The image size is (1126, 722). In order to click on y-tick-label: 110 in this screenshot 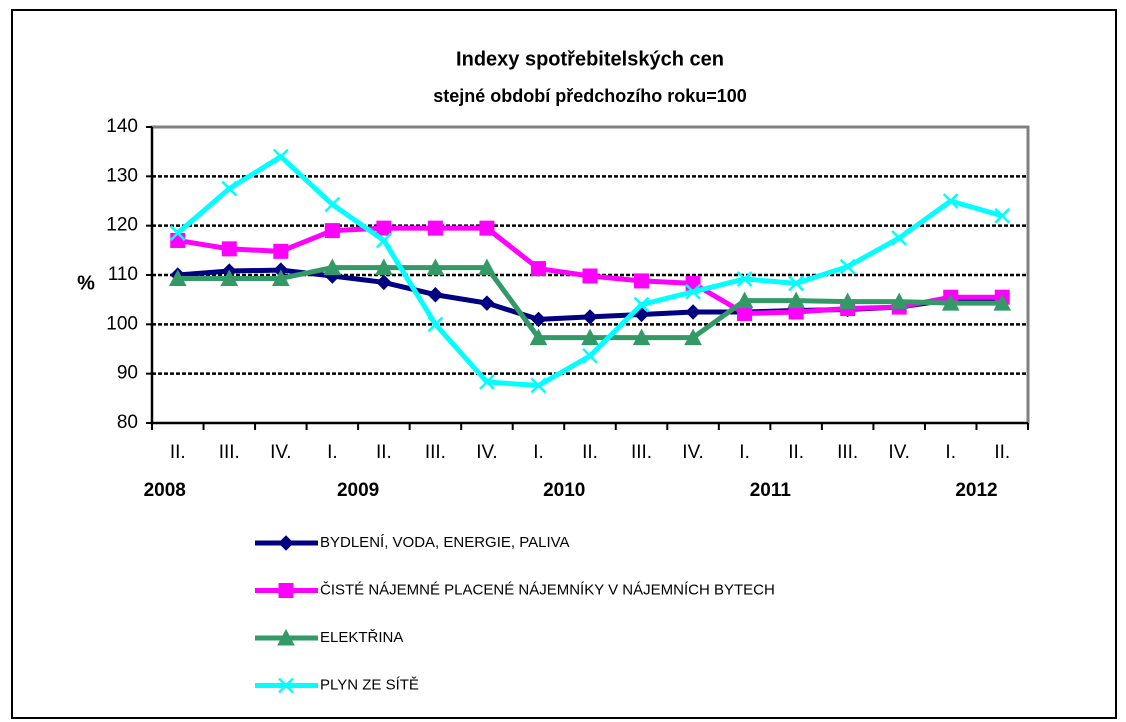, I will do `click(123, 274)`.